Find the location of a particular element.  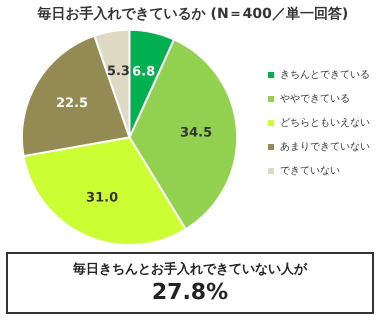

legend-label: ややできている is located at coordinates (315, 99).